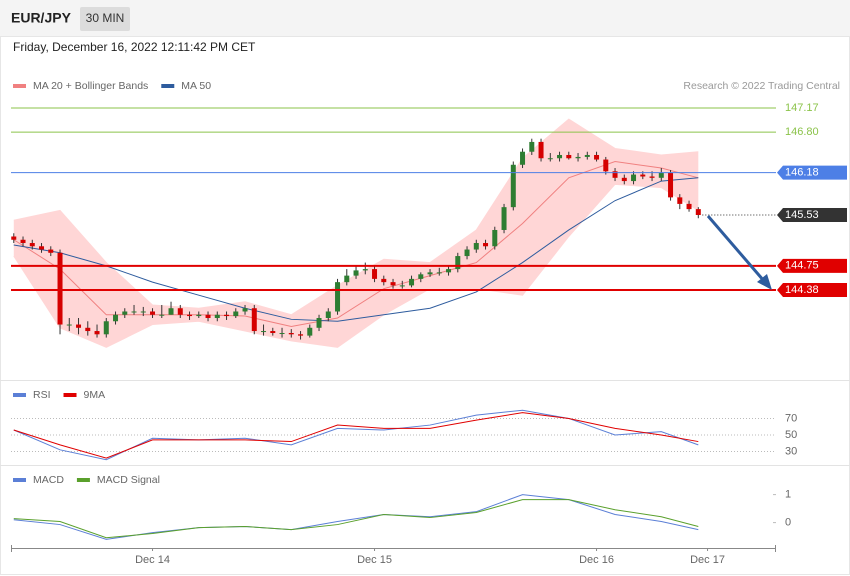 The height and width of the screenshot is (576, 850). I want to click on symbol: EUR/JPY, so click(41, 18).